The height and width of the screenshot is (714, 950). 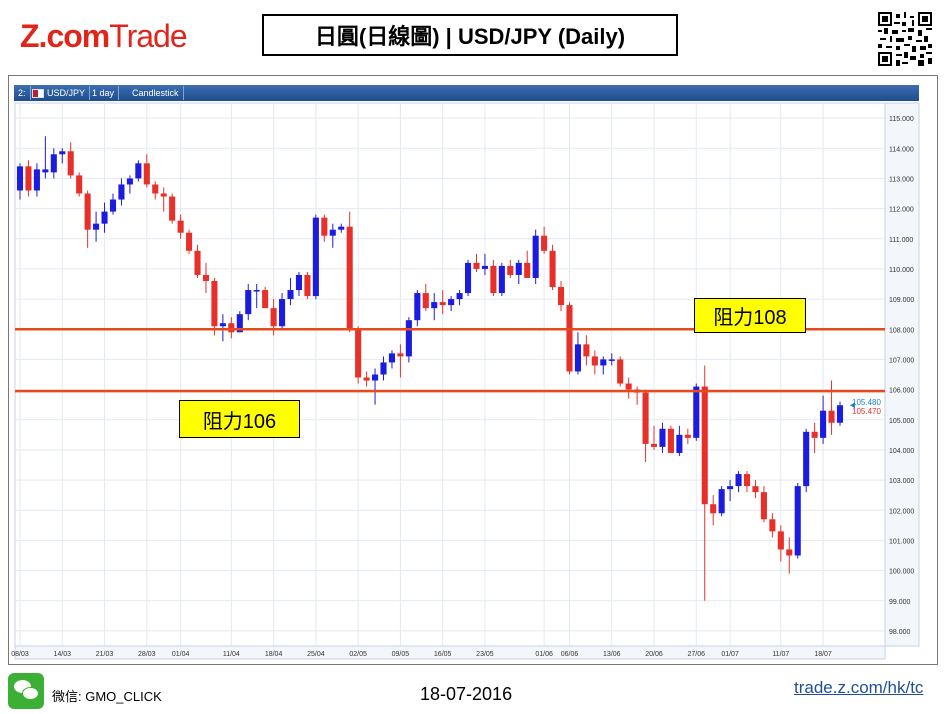 I want to click on x-tick-label: 23/05, so click(x=485, y=654).